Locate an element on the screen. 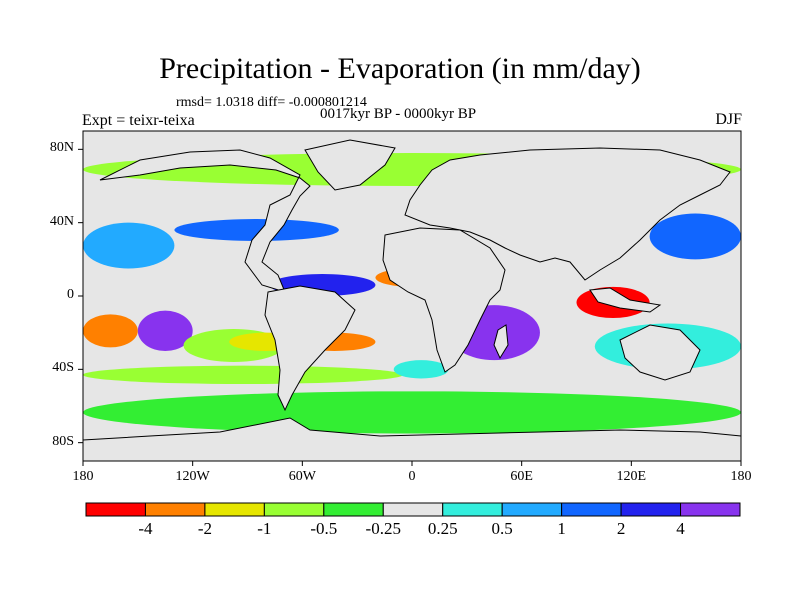  lat-tick-label: 80S is located at coordinates (63, 441).